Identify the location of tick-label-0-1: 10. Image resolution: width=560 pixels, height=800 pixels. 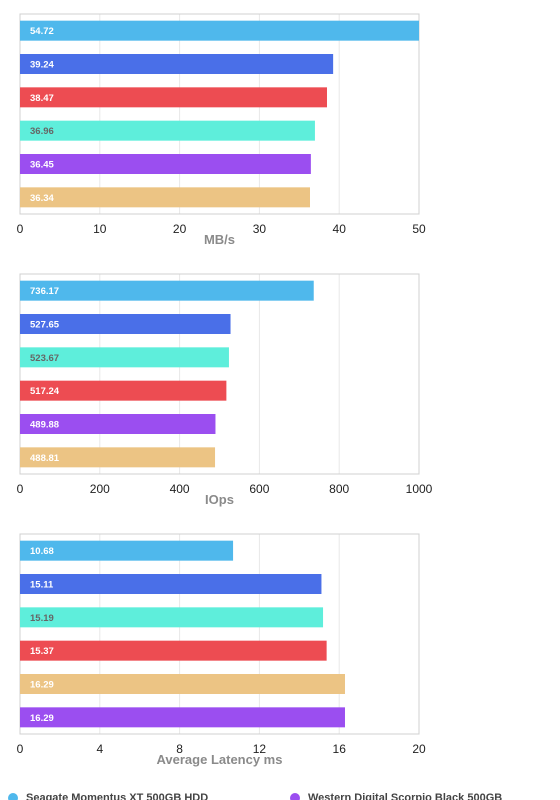
(100, 229).